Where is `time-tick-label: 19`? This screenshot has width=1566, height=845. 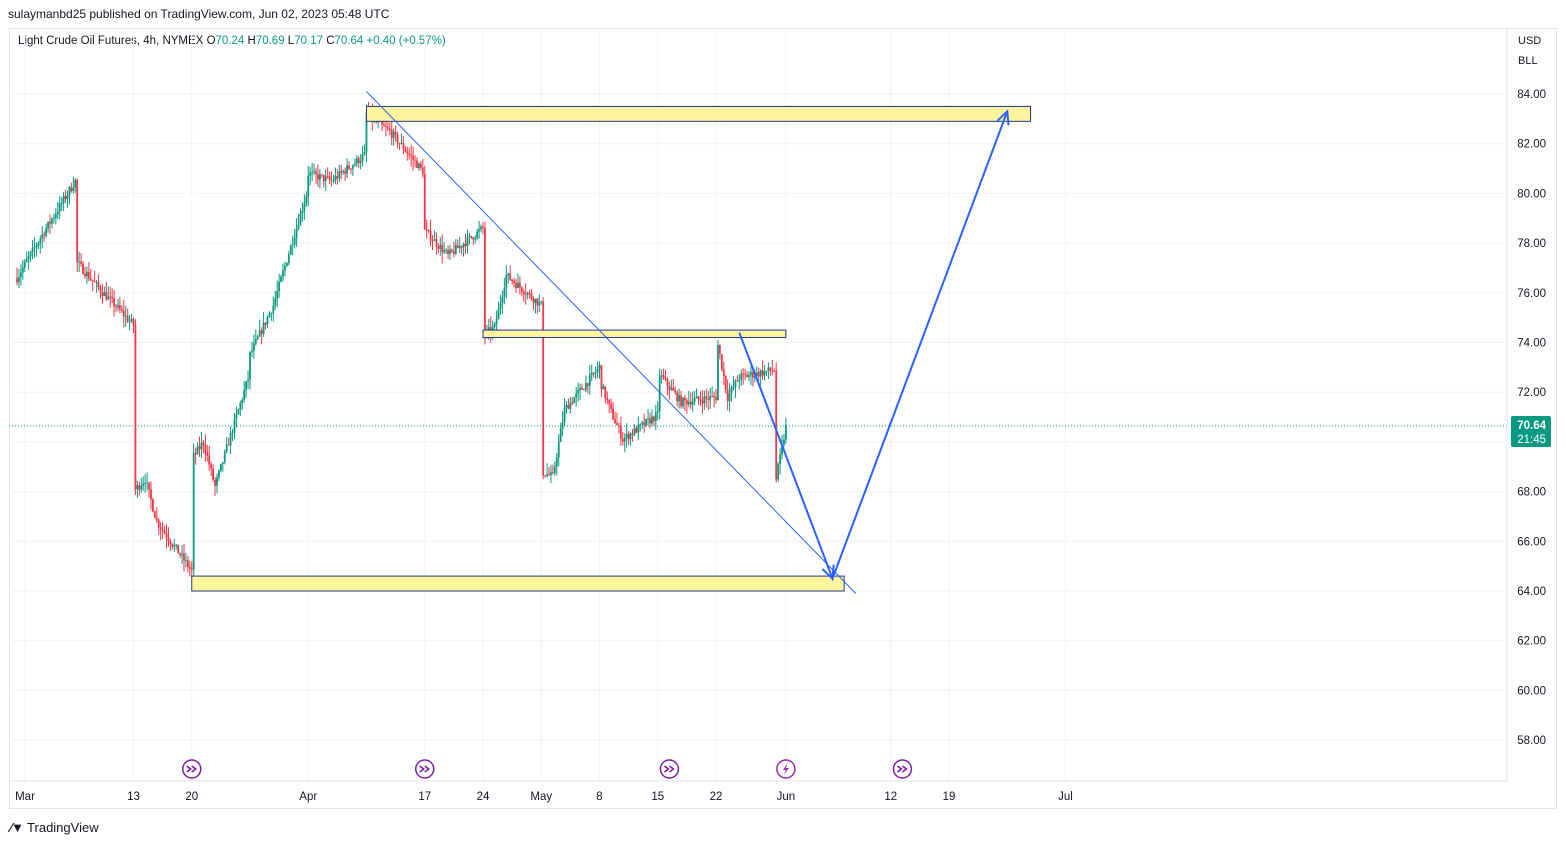 time-tick-label: 19 is located at coordinates (949, 797).